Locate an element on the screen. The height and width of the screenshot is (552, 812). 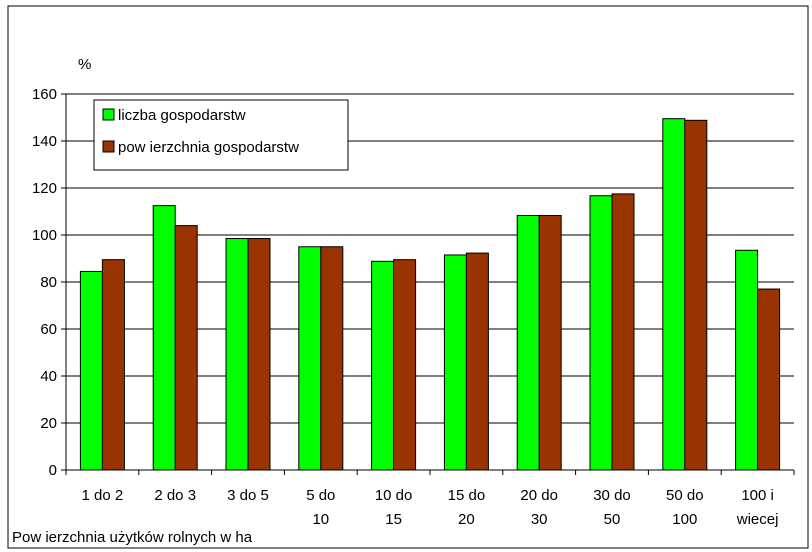
x-tick-label: 2 do 3 is located at coordinates (175, 495).